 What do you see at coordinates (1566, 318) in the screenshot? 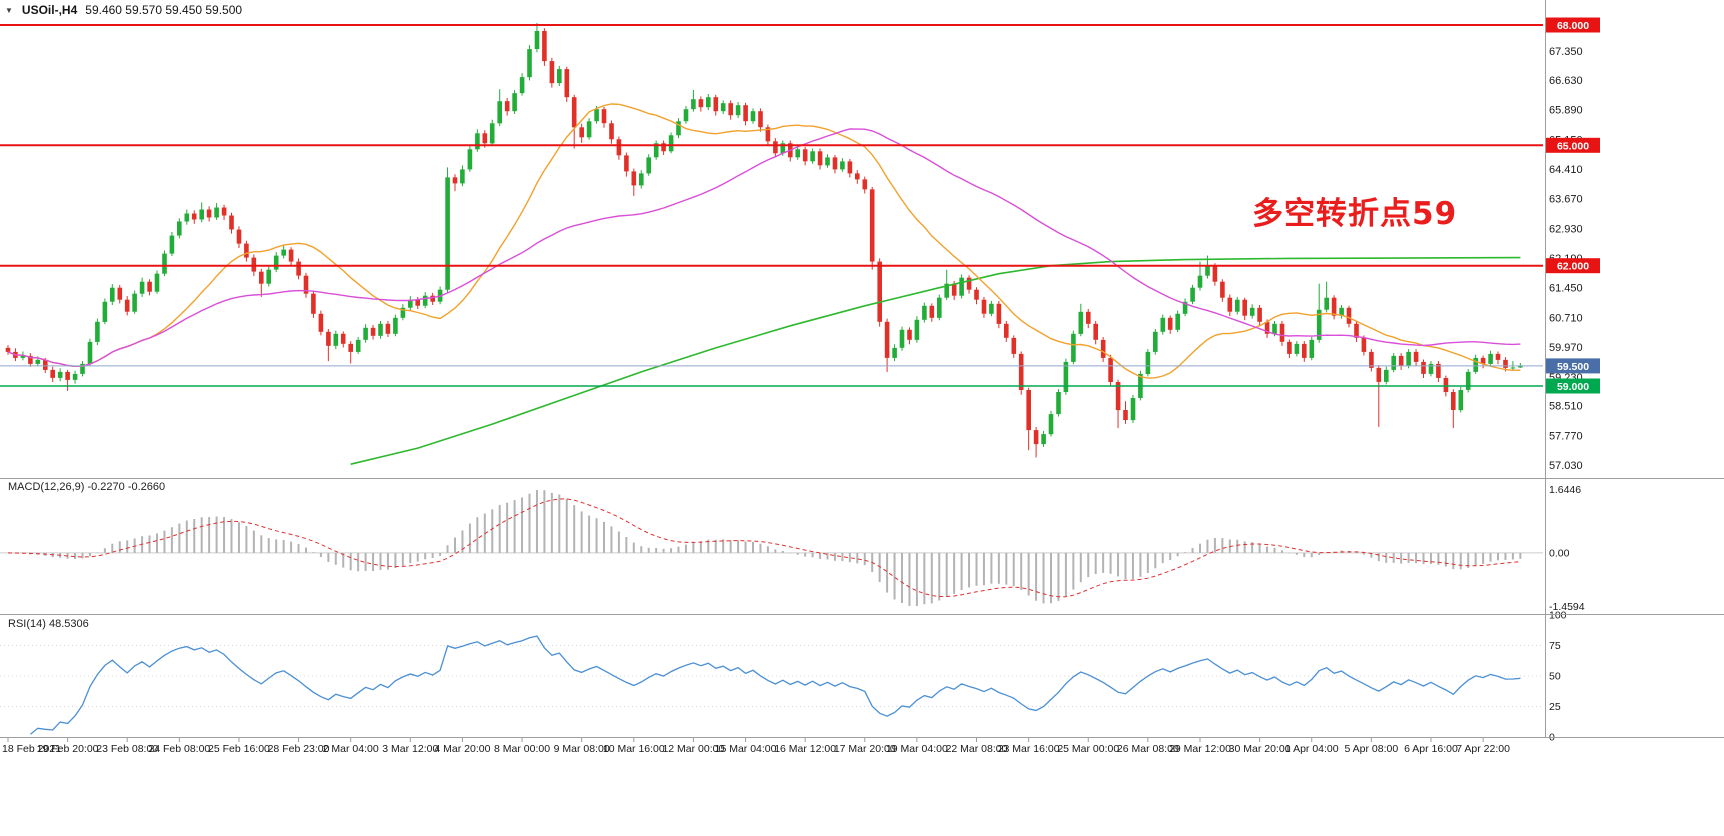
I see `svg-text: 60.710` at bounding box center [1566, 318].